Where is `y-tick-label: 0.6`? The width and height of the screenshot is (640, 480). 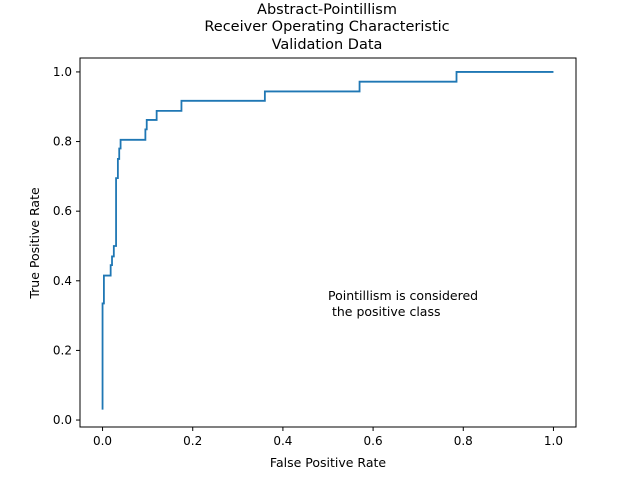 y-tick-label: 0.6 is located at coordinates (62, 211).